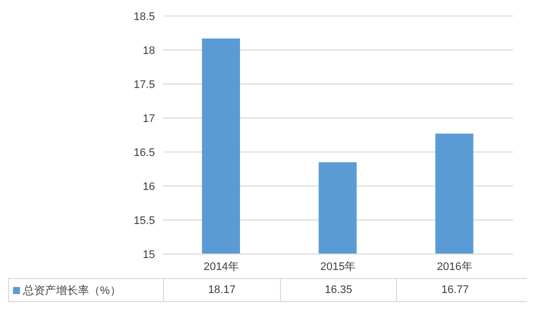 Image resolution: width=535 pixels, height=317 pixels. Describe the element at coordinates (148, 118) in the screenshot. I see `y-tick-label: 17` at that location.